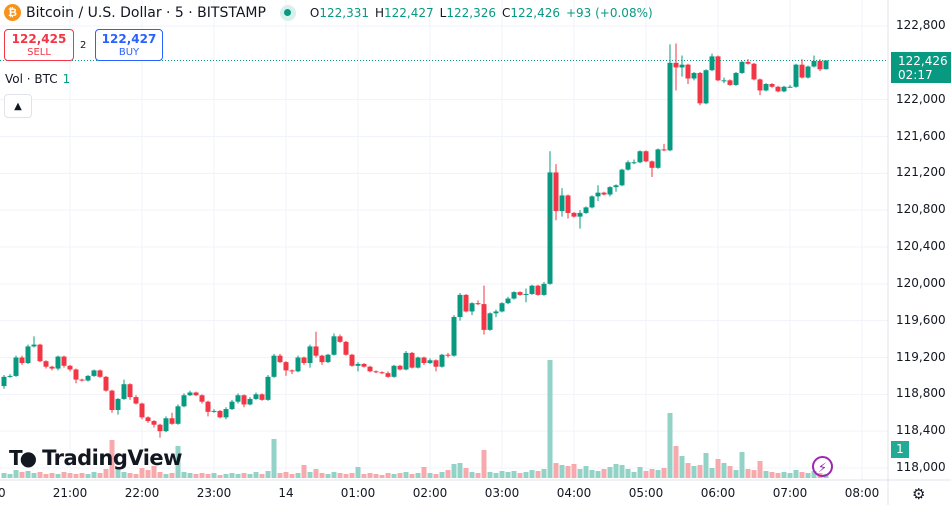 Image resolution: width=951 pixels, height=505 pixels. Describe the element at coordinates (535, 12) in the screenshot. I see `close-value: 122,426` at that location.